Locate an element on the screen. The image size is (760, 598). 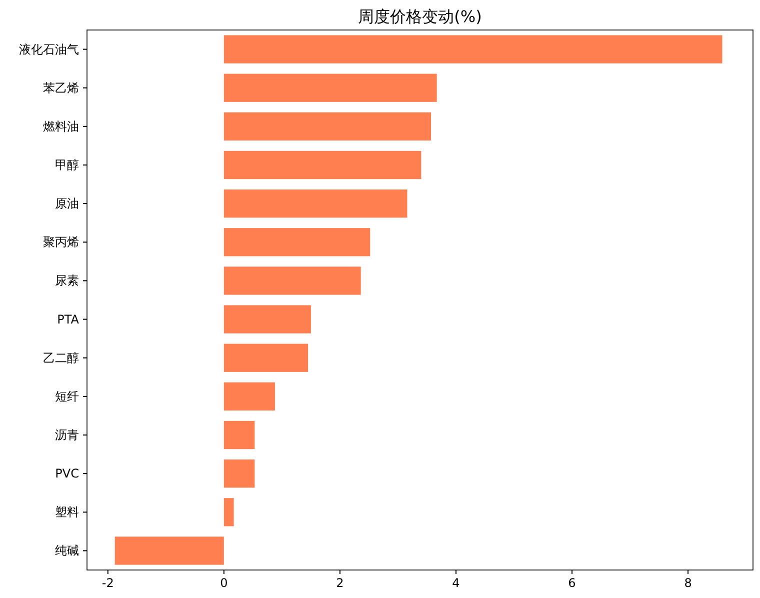
y-tick-label: 尿素 is located at coordinates (67, 281).